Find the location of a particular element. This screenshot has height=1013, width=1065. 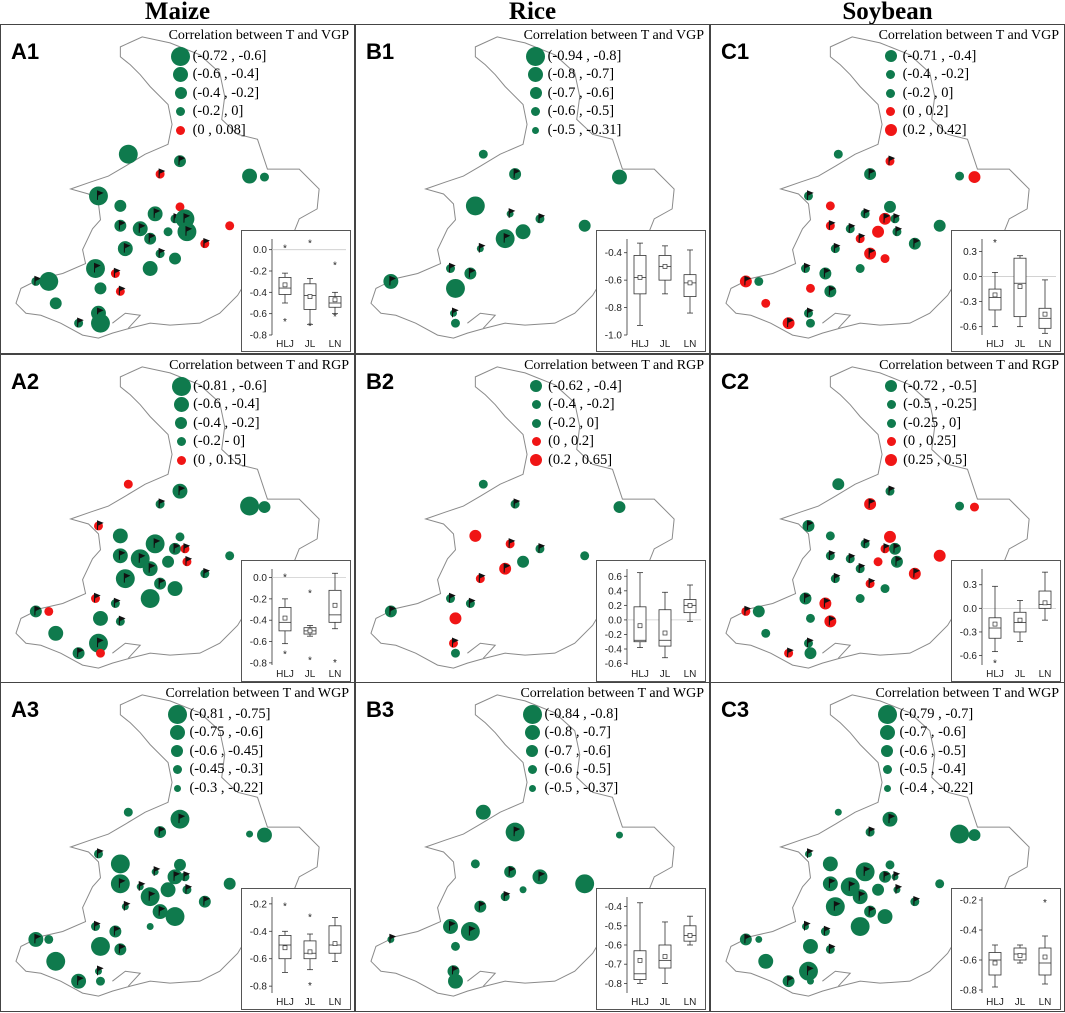

boxplot-jl: * * JL is located at coordinates (310, 294).